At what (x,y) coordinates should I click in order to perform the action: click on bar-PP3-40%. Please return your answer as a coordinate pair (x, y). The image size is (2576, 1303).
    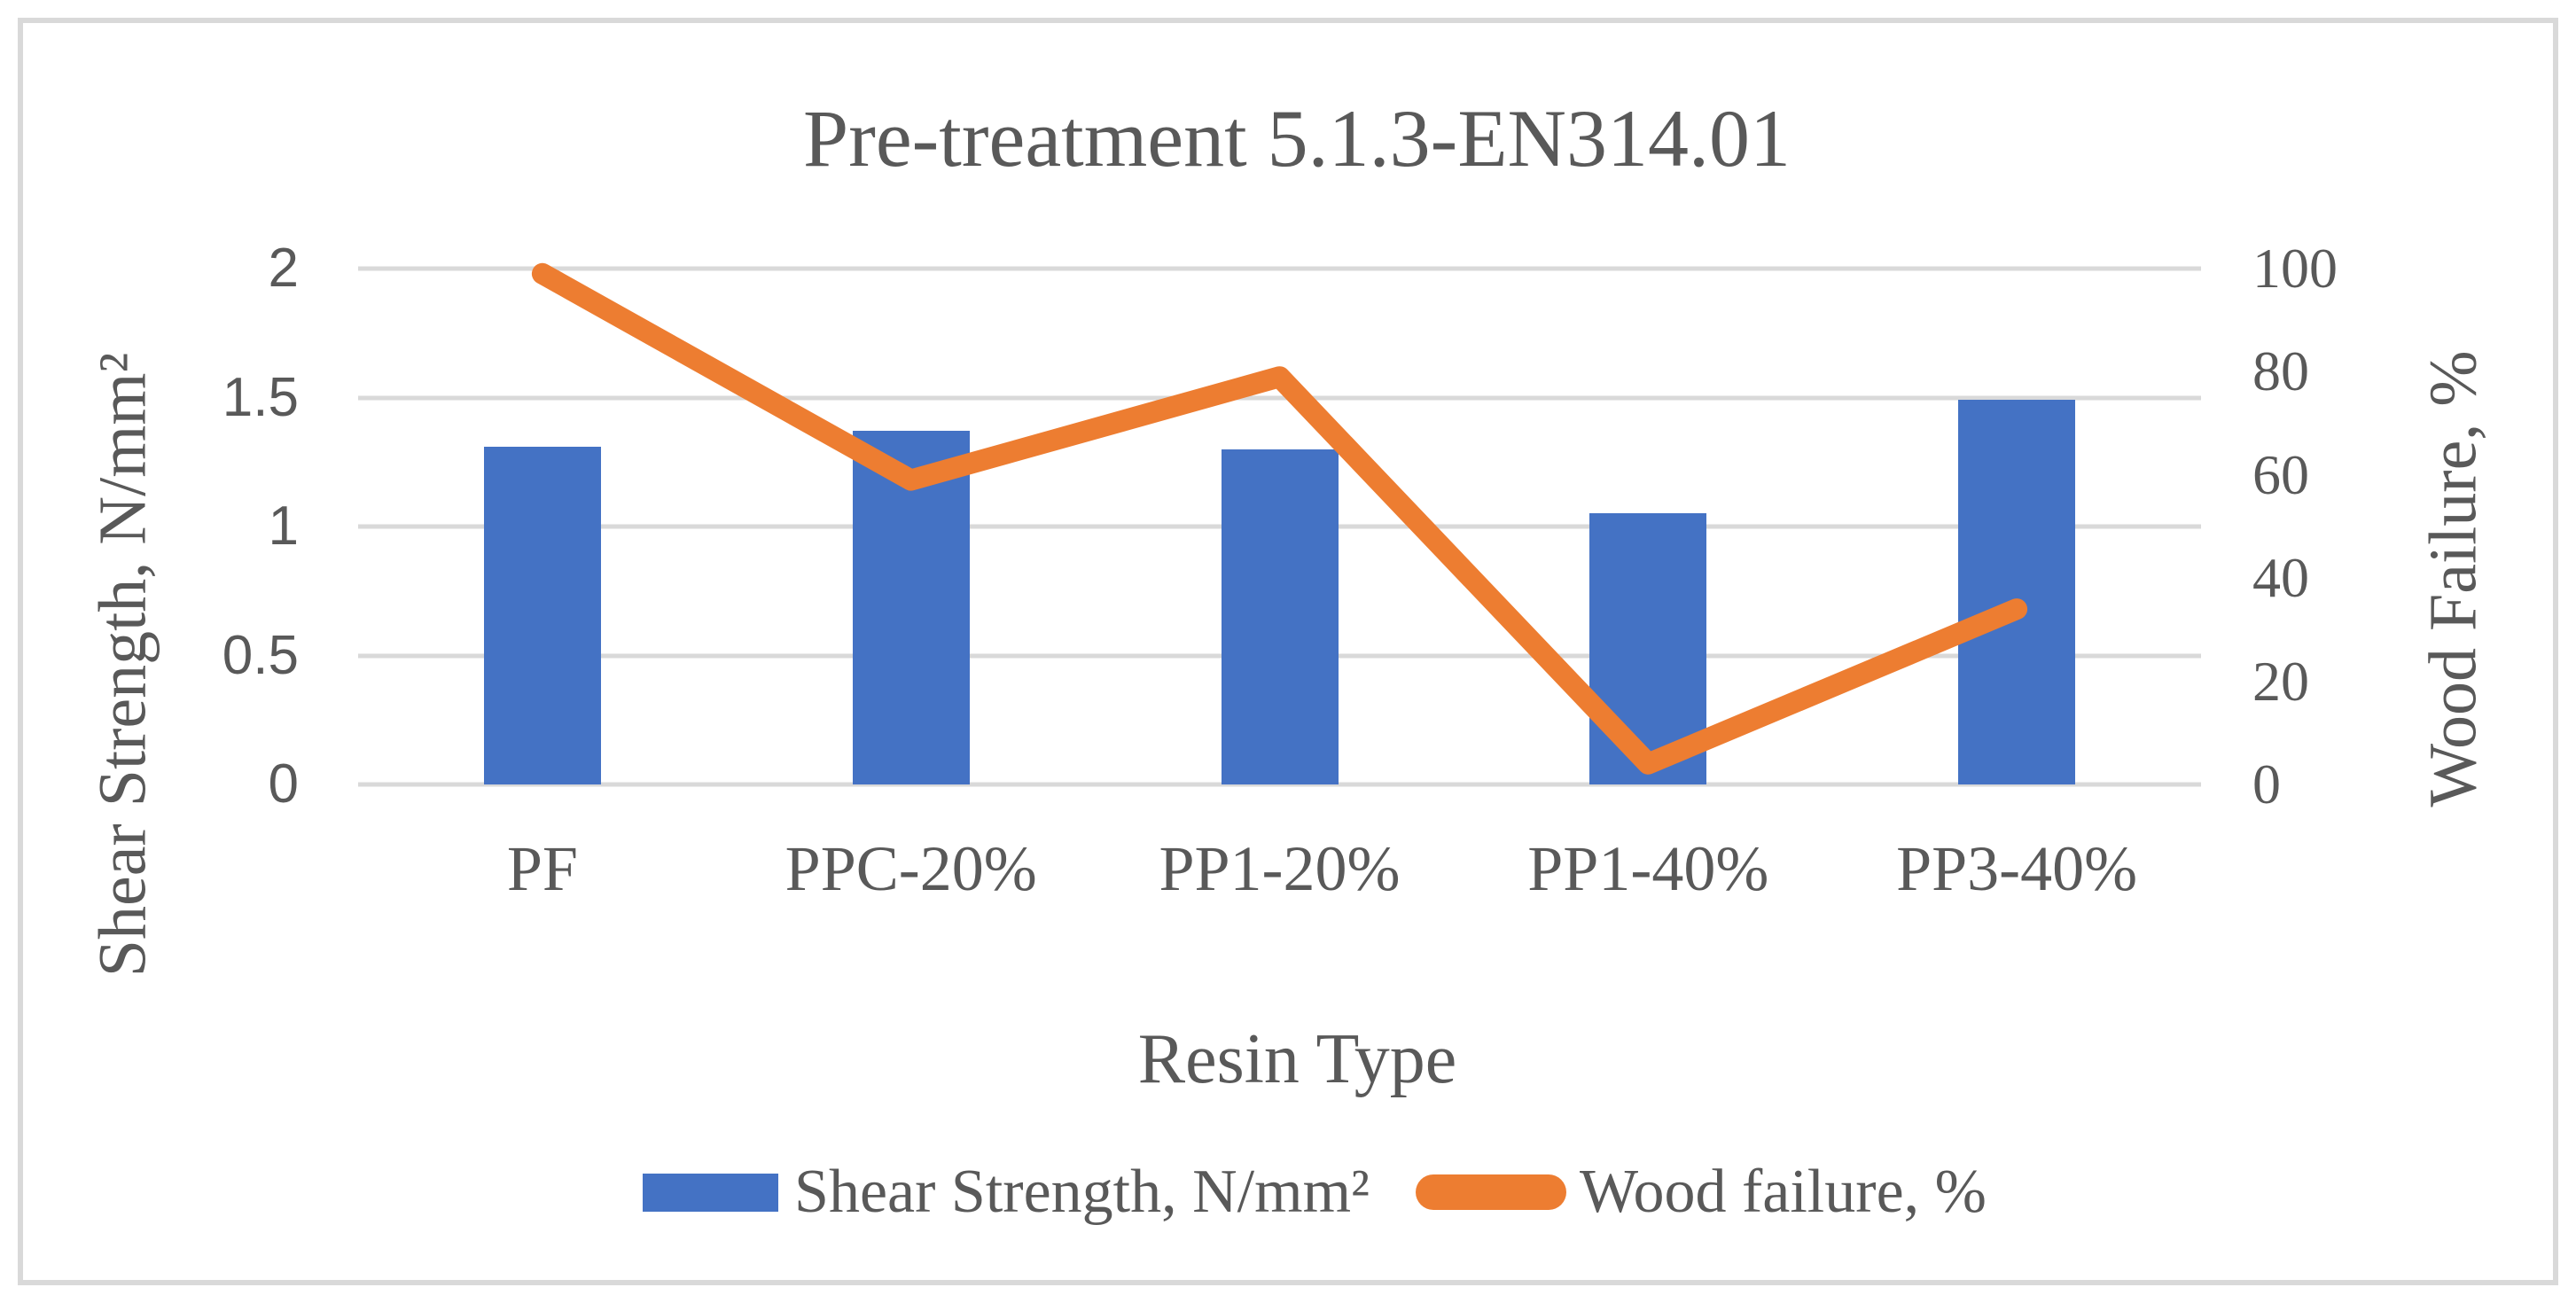
    Looking at the image, I should click on (2017, 592).